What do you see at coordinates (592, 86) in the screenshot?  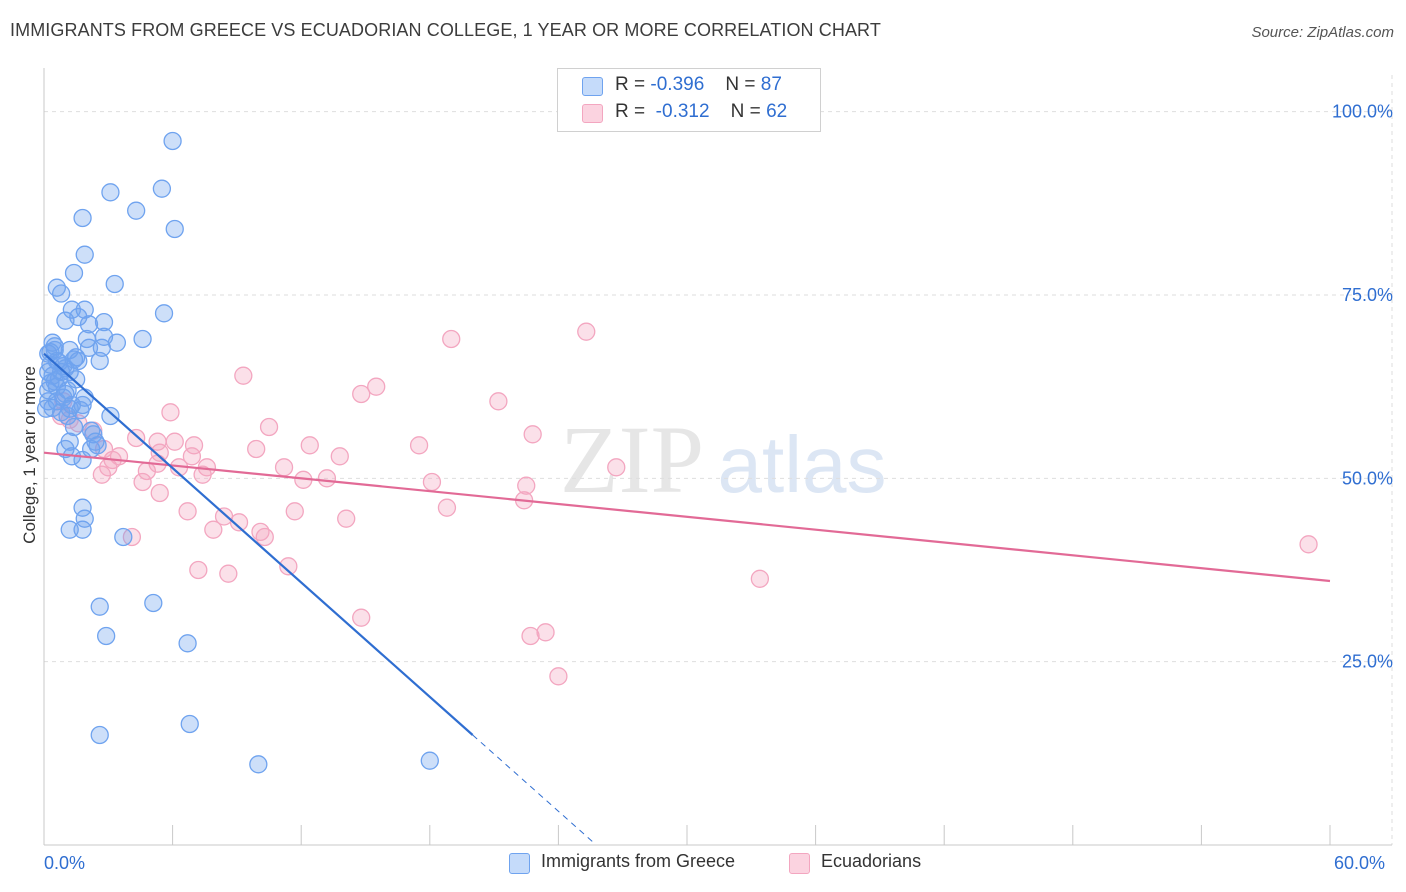 I see `greece-swatch` at bounding box center [592, 86].